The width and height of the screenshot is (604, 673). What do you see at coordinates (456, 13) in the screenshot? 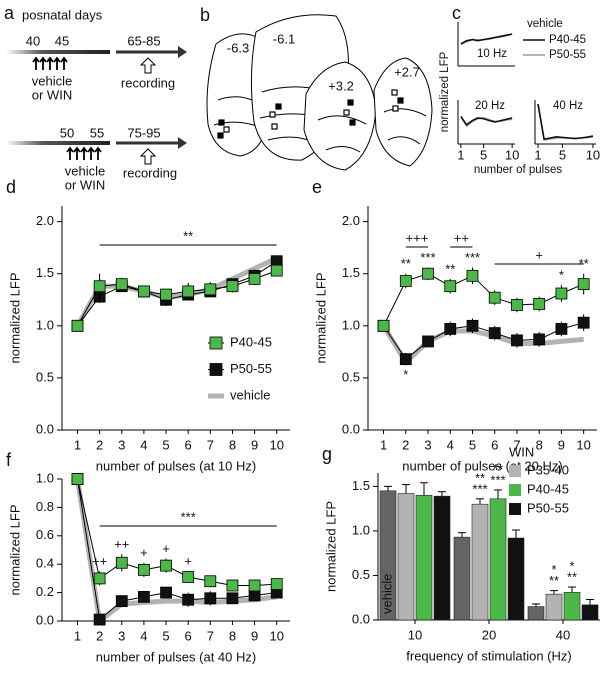
I see `panel-letter: c` at bounding box center [456, 13].